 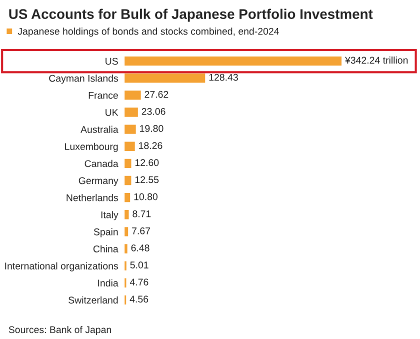 I want to click on data-label: 19.80, so click(x=152, y=128).